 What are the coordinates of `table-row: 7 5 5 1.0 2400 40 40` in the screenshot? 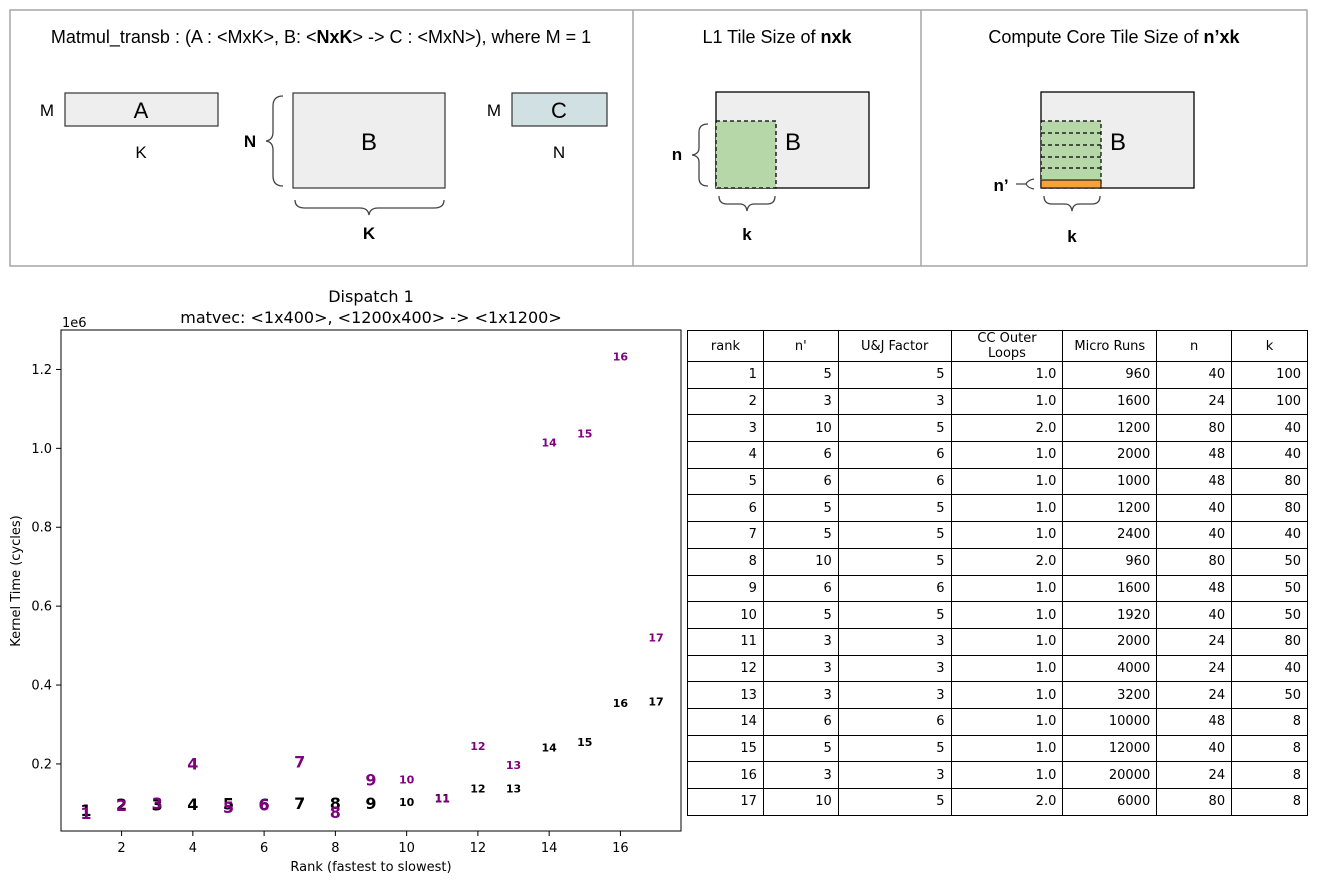 It's located at (997, 535).